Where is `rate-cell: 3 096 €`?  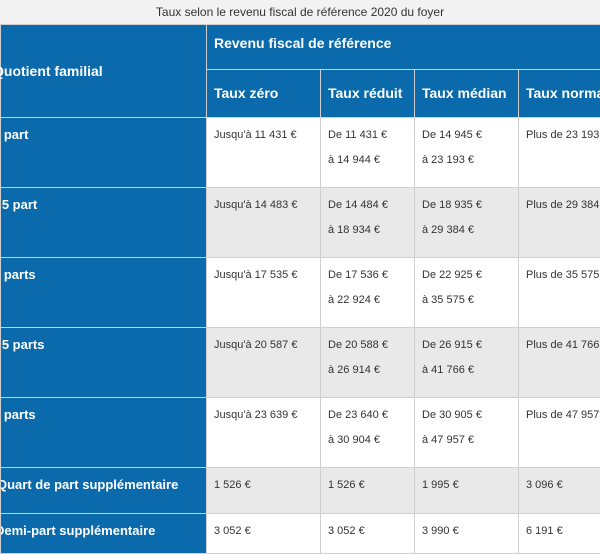 rate-cell: 3 096 € is located at coordinates (559, 491).